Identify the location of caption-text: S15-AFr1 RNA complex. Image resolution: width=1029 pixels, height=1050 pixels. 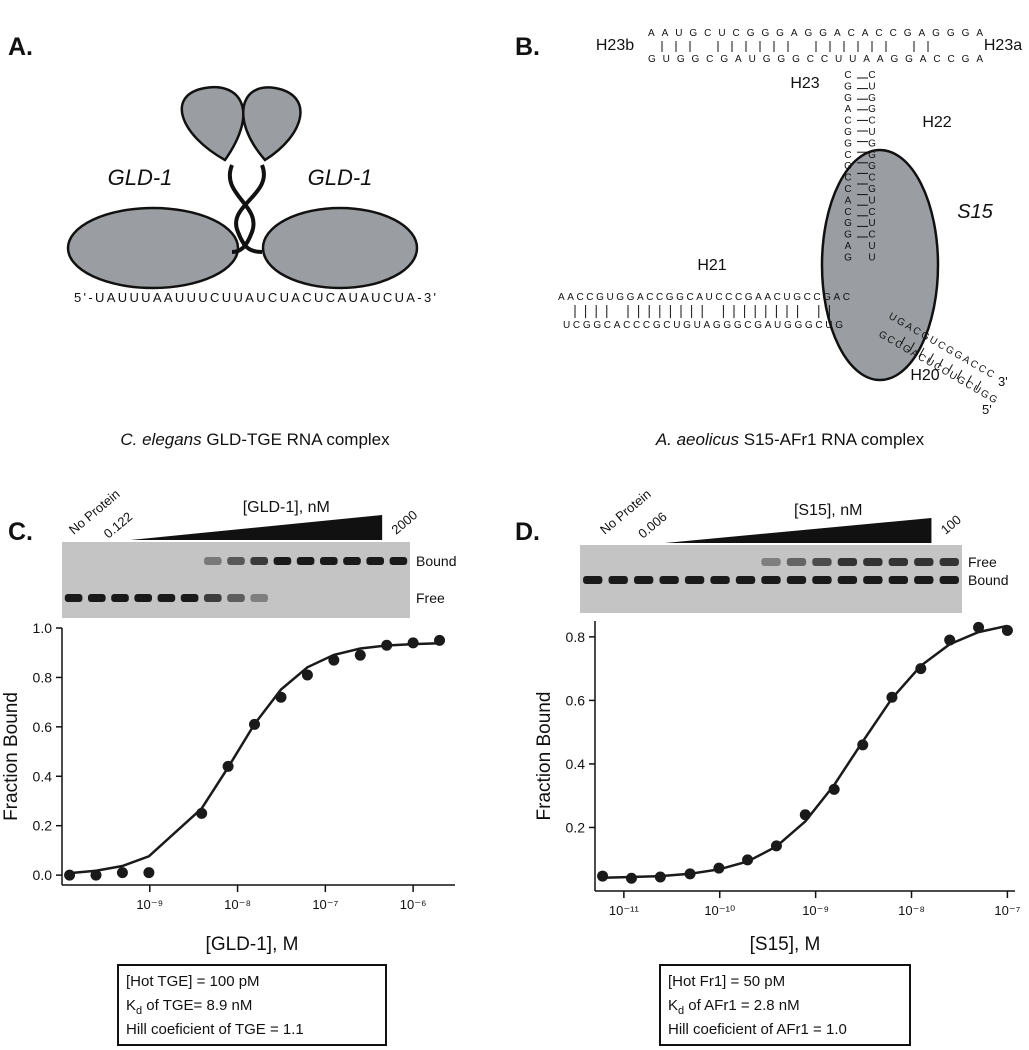
(832, 439).